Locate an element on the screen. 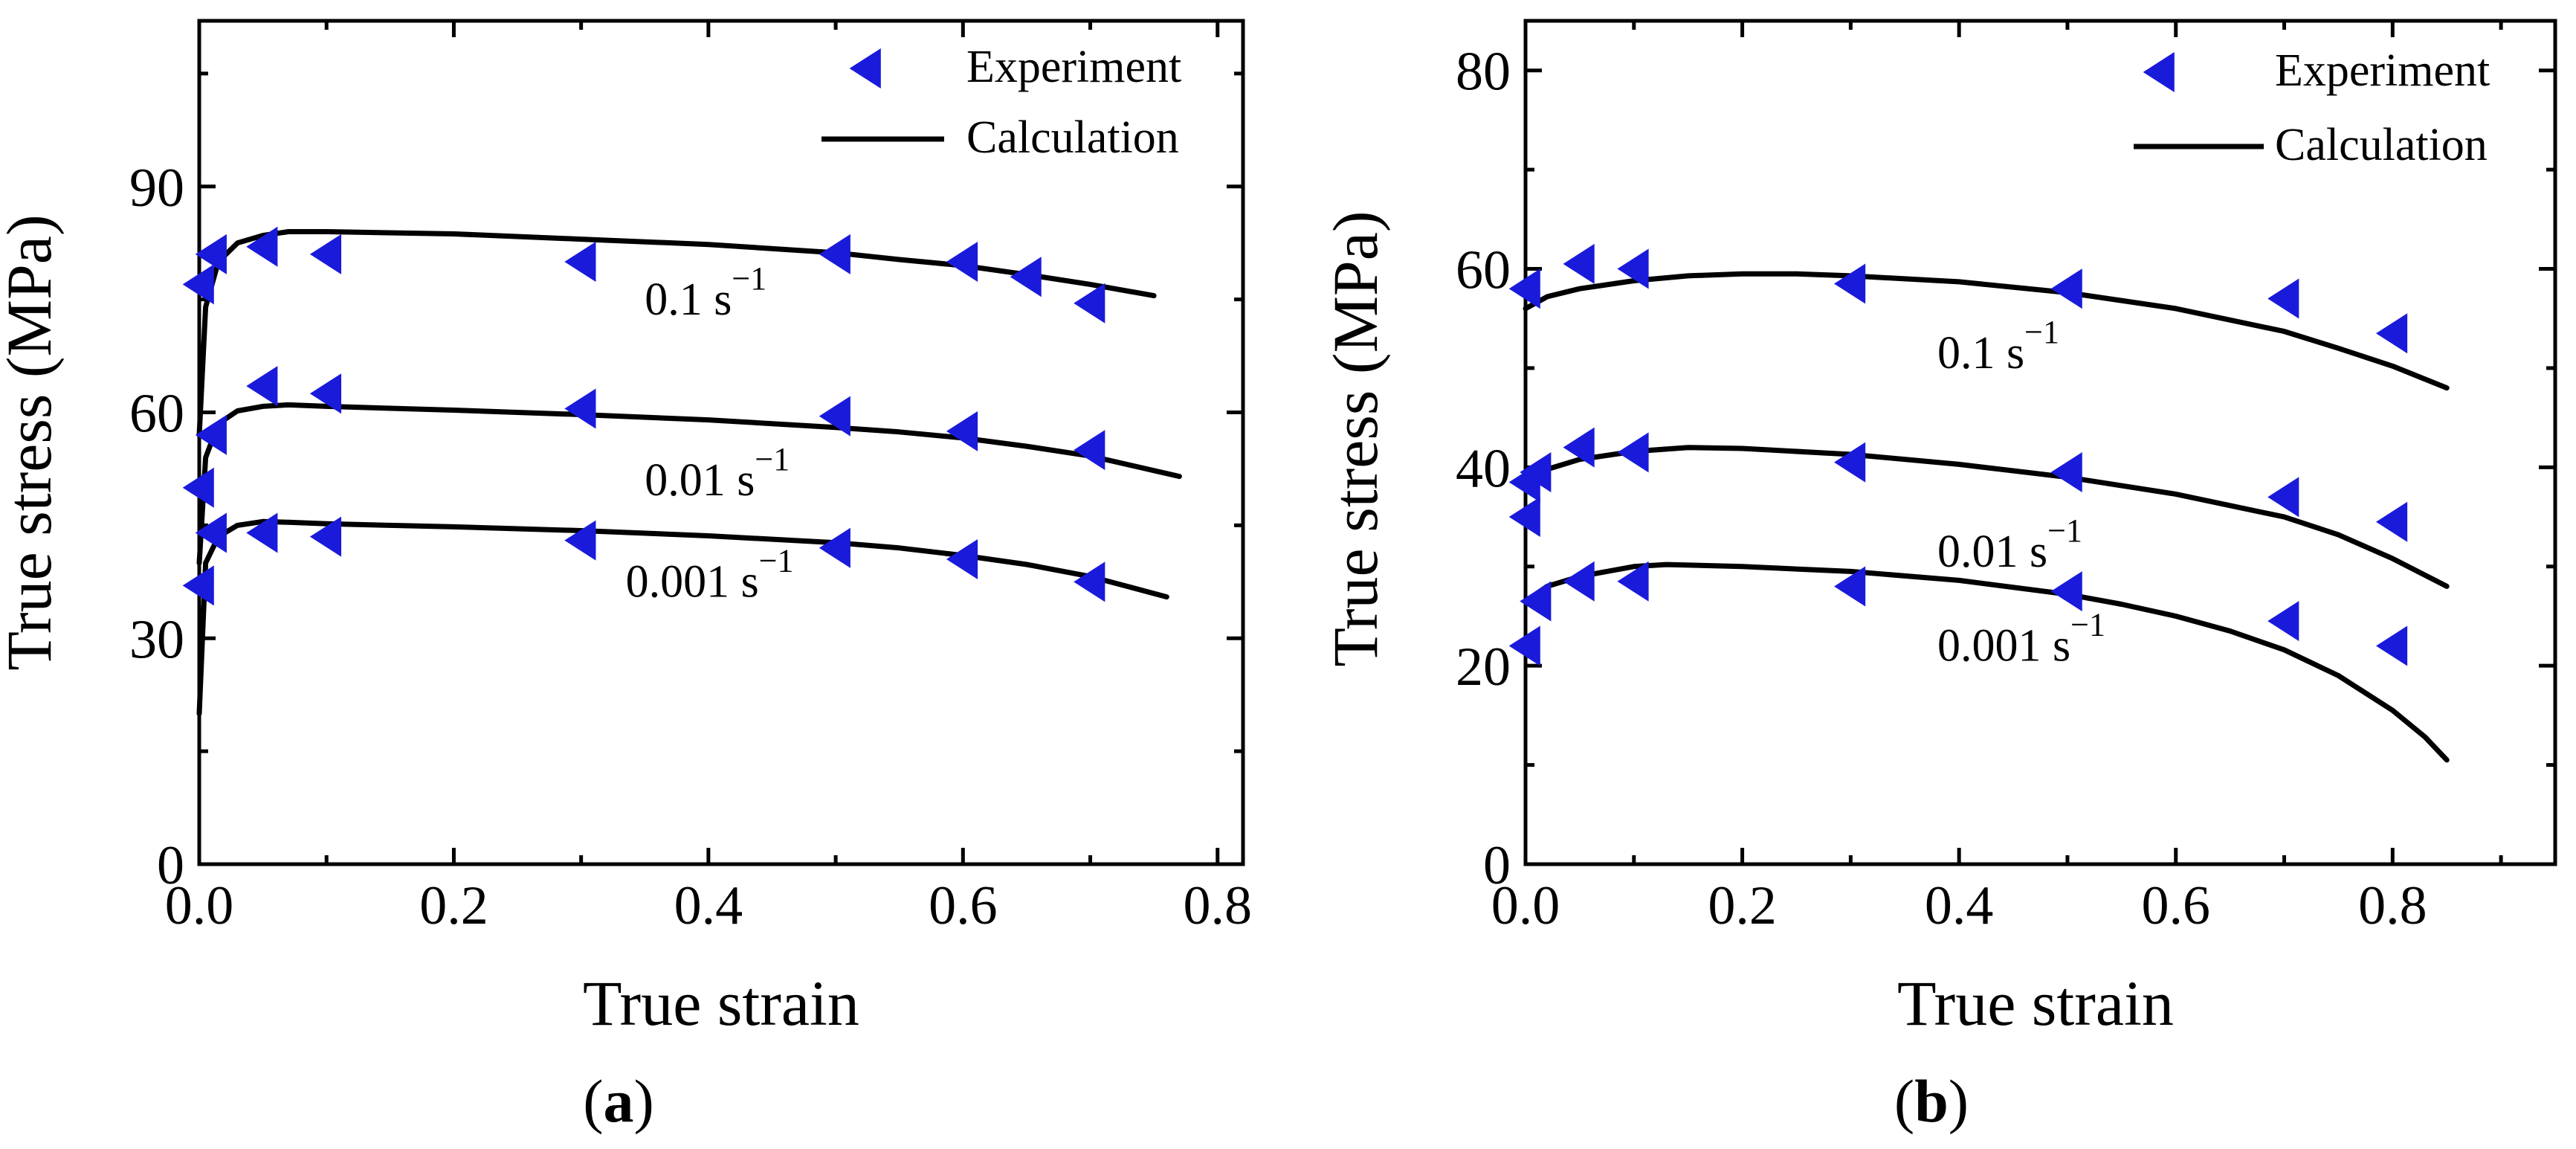  caption-letter: b is located at coordinates (1931, 1101).